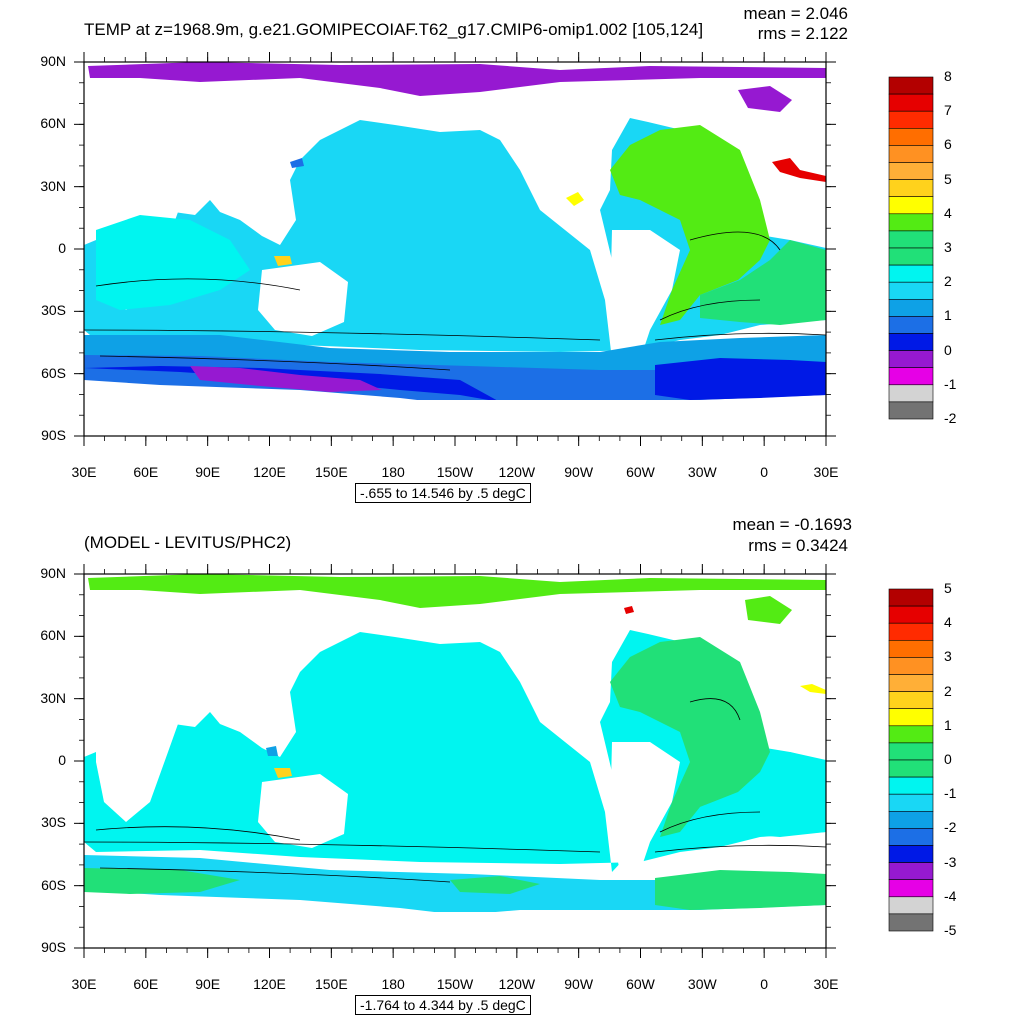 The height and width of the screenshot is (1024, 1024). What do you see at coordinates (53, 573) in the screenshot?
I see `bottom-y-tick-label: 90N` at bounding box center [53, 573].